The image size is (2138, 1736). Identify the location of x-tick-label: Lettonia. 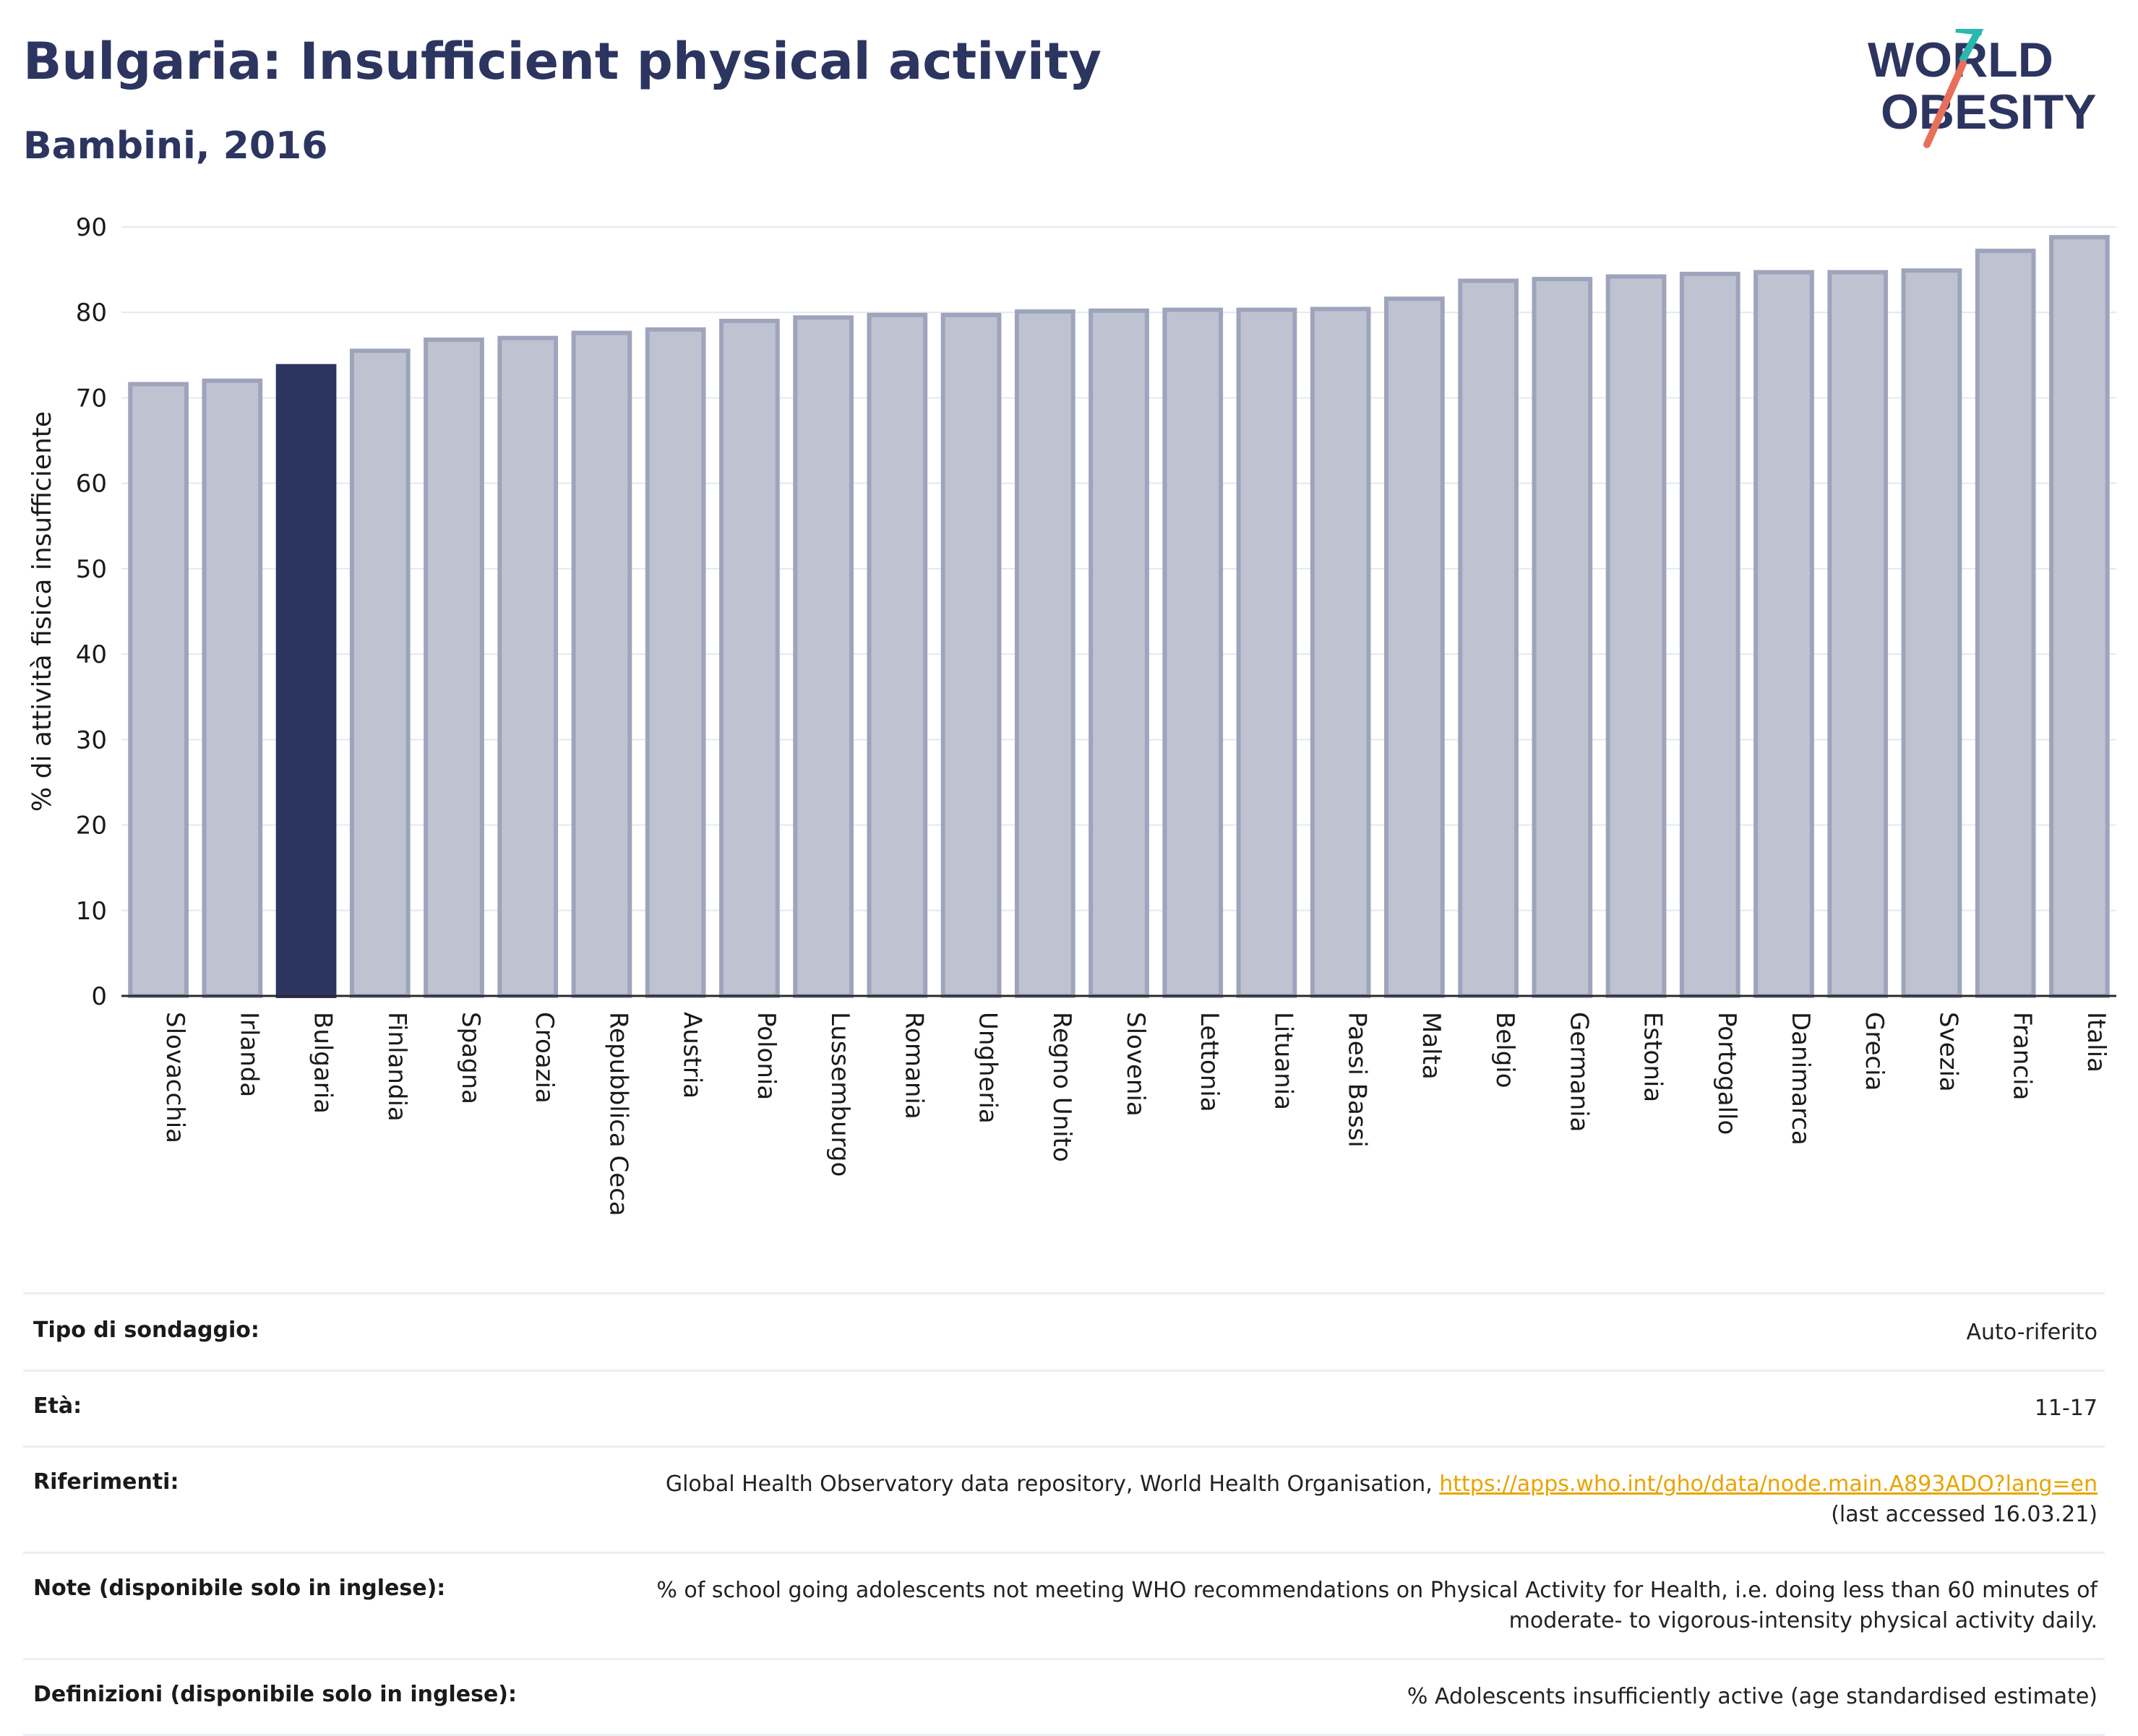
(1209, 1062).